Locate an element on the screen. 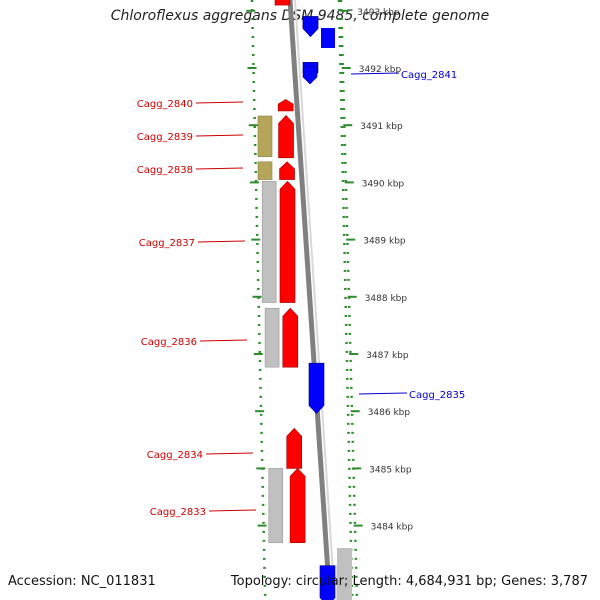 This screenshot has width=600, height=600. gene-label-cagg_2837: Cagg_2837 is located at coordinates (167, 243).